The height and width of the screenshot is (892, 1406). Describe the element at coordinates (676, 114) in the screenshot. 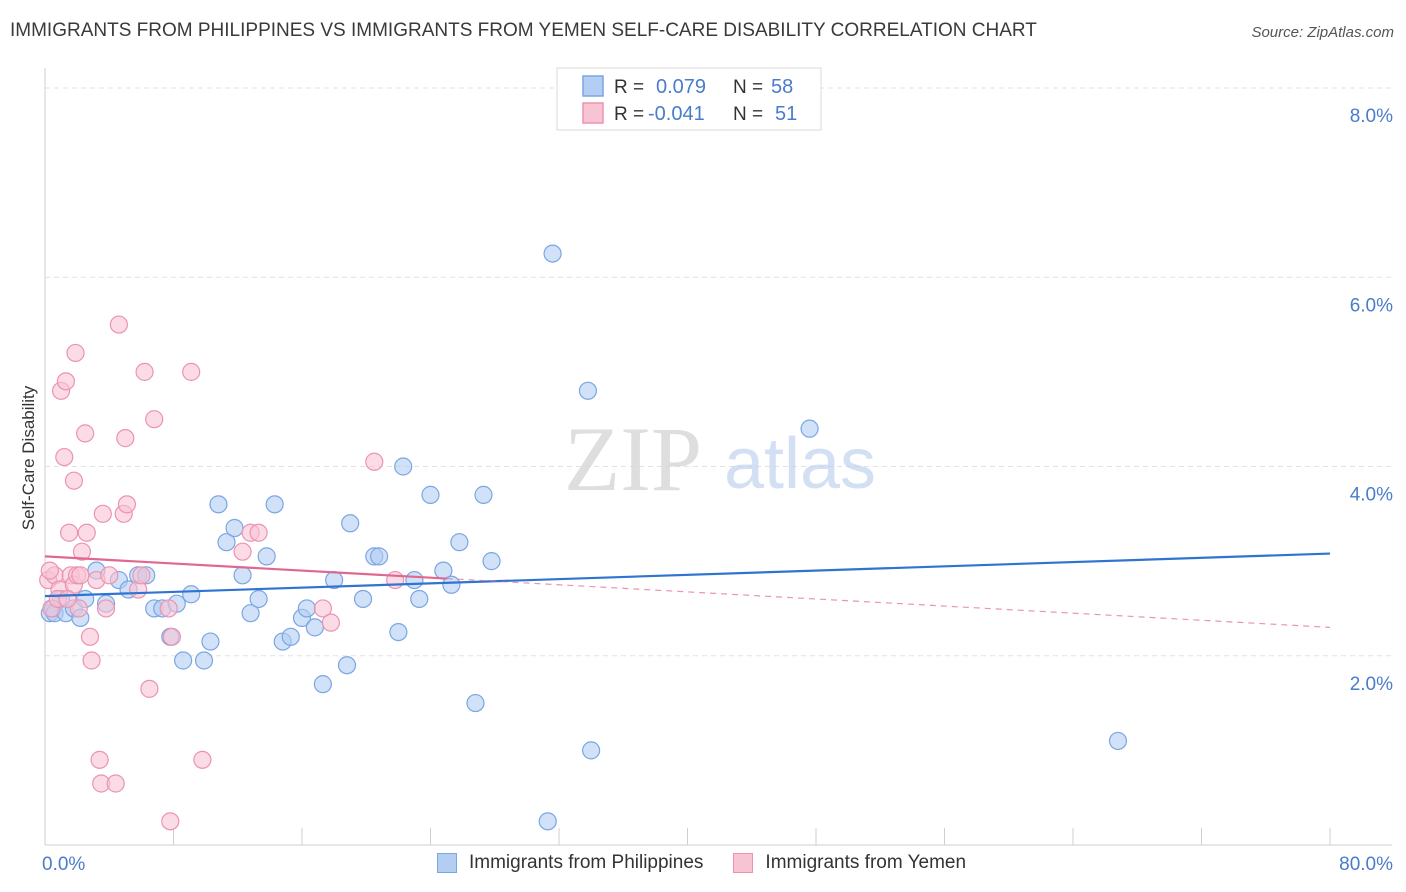

I see `legend-r-value: -0.041` at that location.